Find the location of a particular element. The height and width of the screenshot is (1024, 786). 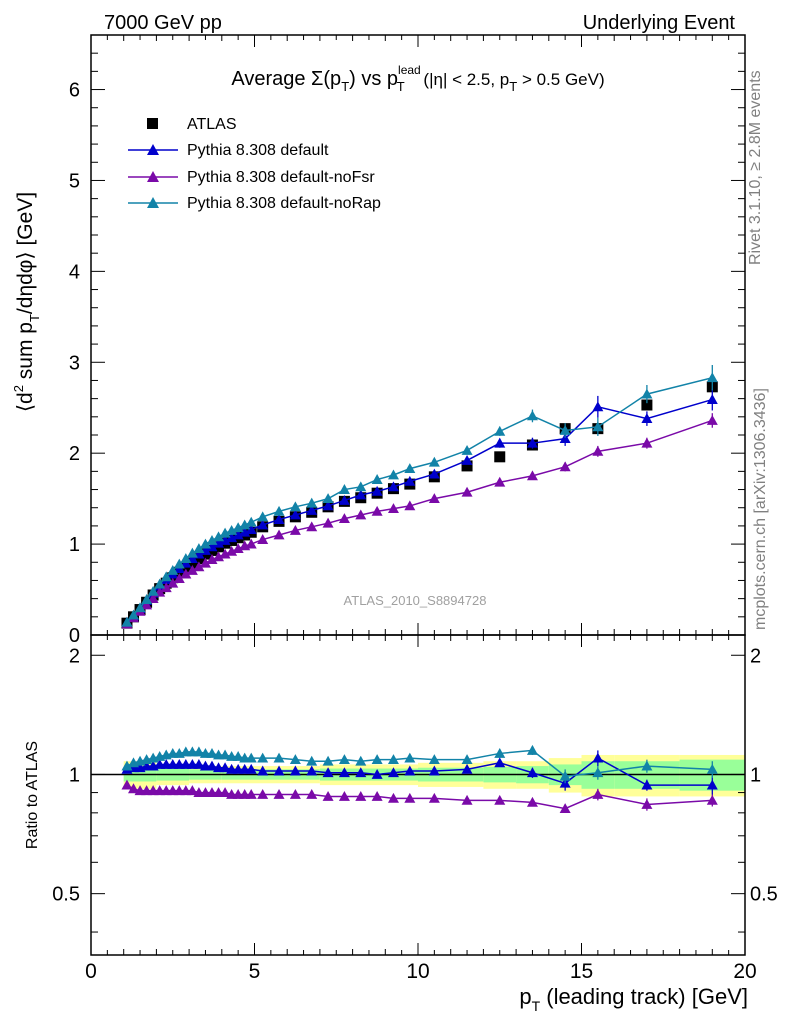

header-process-label: Underlying Event is located at coordinates (659, 23).